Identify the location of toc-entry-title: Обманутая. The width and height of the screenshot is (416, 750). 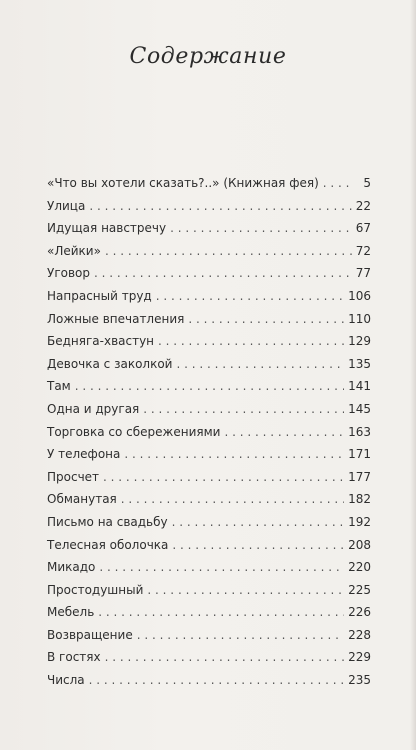
(82, 499).